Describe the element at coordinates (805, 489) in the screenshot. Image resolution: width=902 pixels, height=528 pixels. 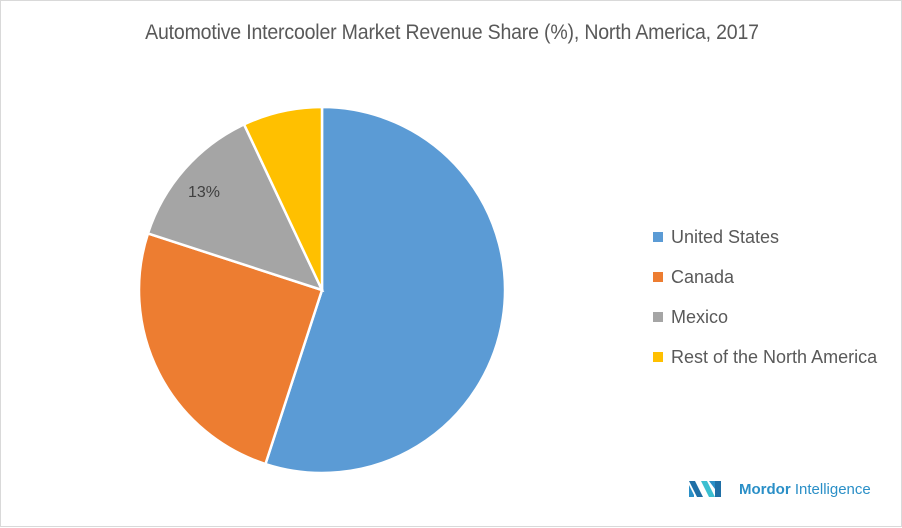
I see `logo-text: Mordor Intelligence` at that location.